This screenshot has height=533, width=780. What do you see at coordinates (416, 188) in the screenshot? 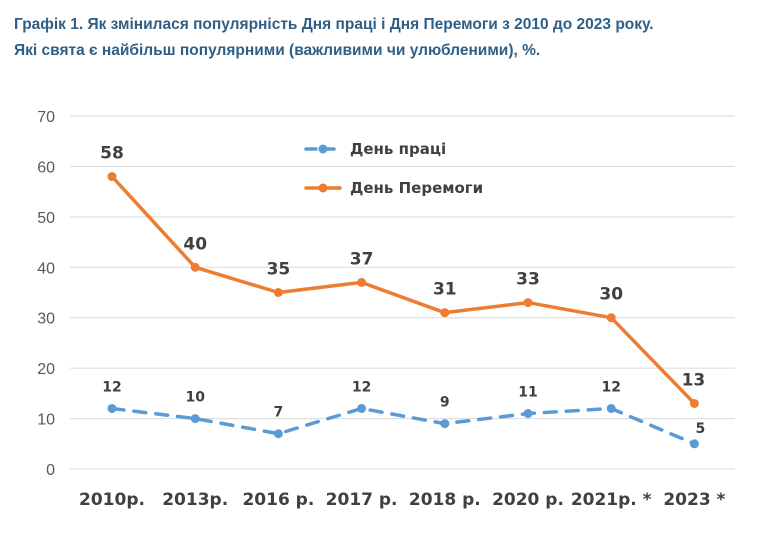
I see `legend-label-2: День Перемоги` at bounding box center [416, 188].